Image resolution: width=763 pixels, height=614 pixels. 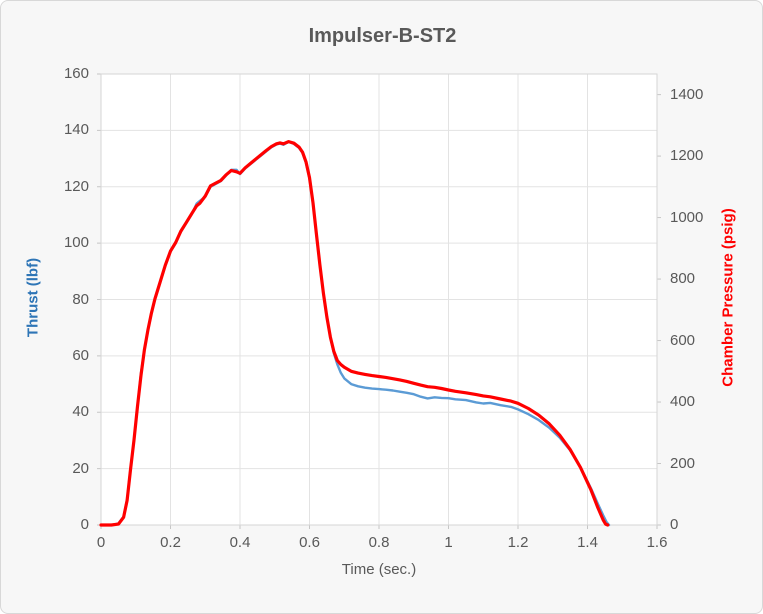 I want to click on x-axis-tick-label: 0.4, so click(x=240, y=542).